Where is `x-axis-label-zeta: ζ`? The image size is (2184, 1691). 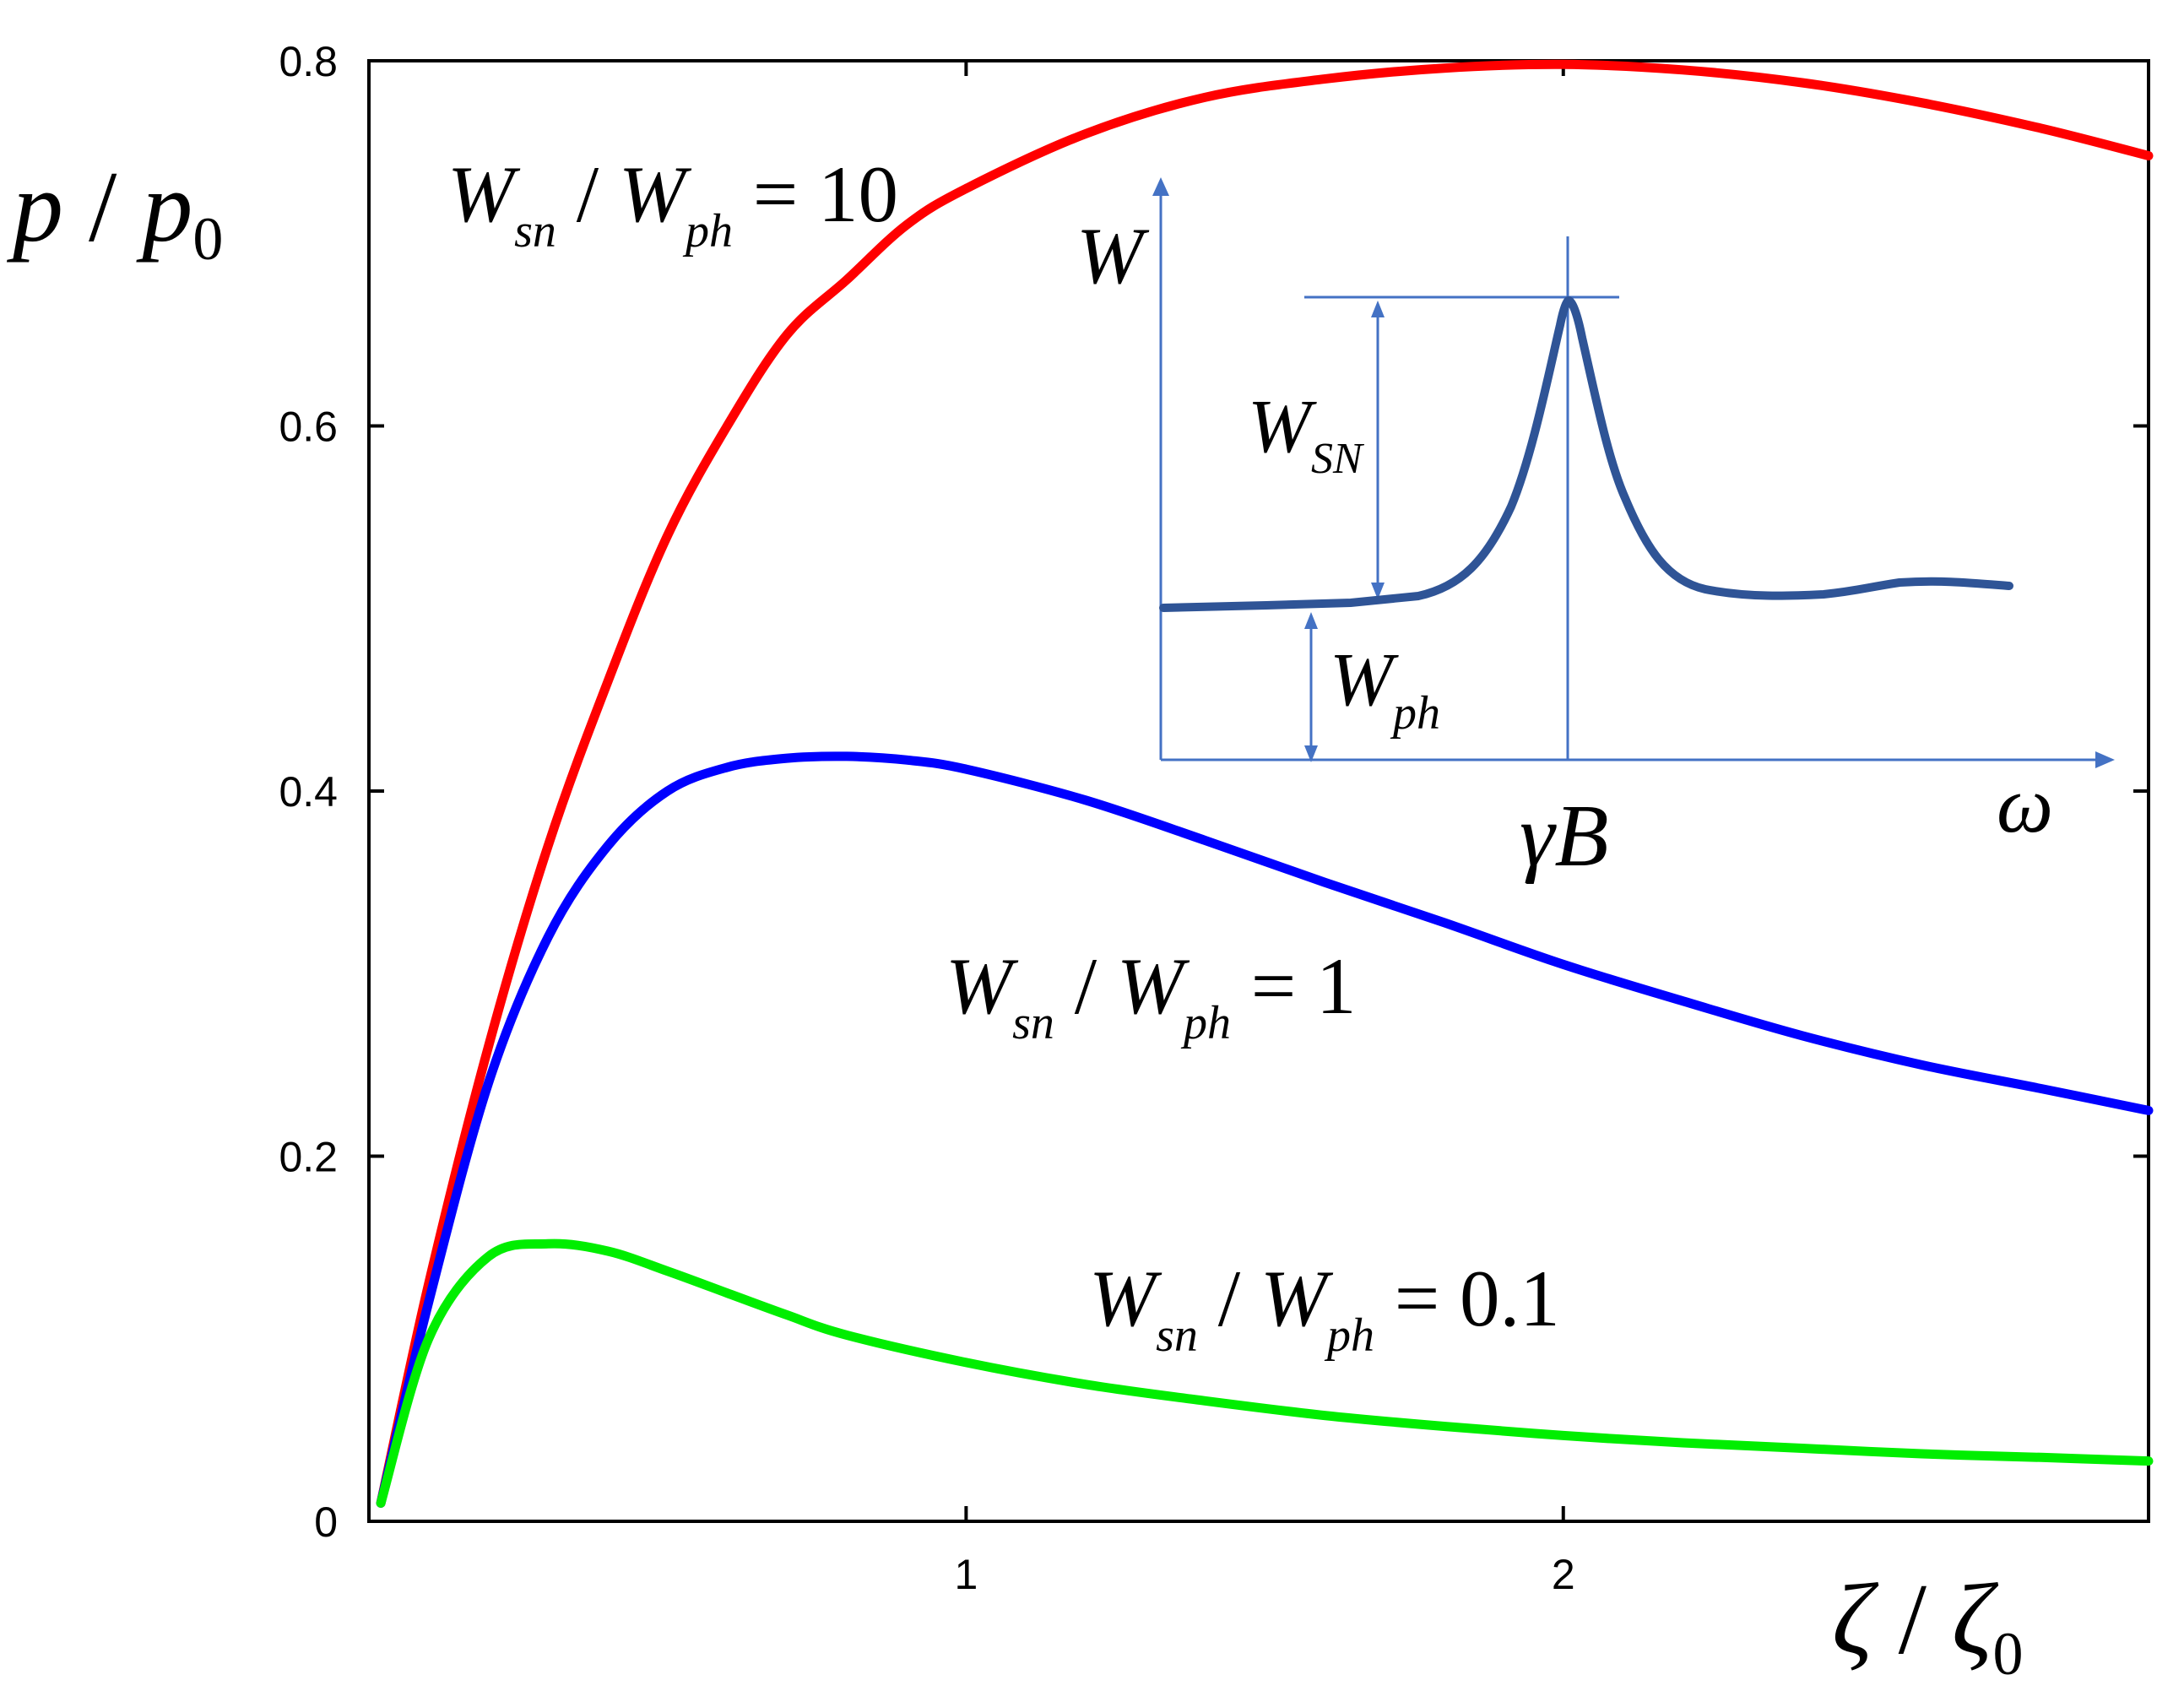 x-axis-label-zeta: ζ is located at coordinates (1855, 1619).